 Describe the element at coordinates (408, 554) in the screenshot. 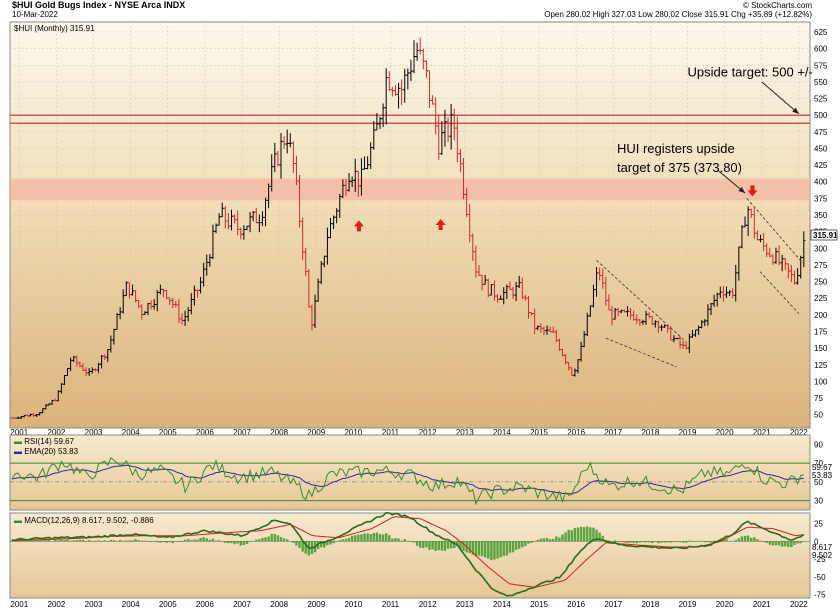

I see `macd-line` at that location.